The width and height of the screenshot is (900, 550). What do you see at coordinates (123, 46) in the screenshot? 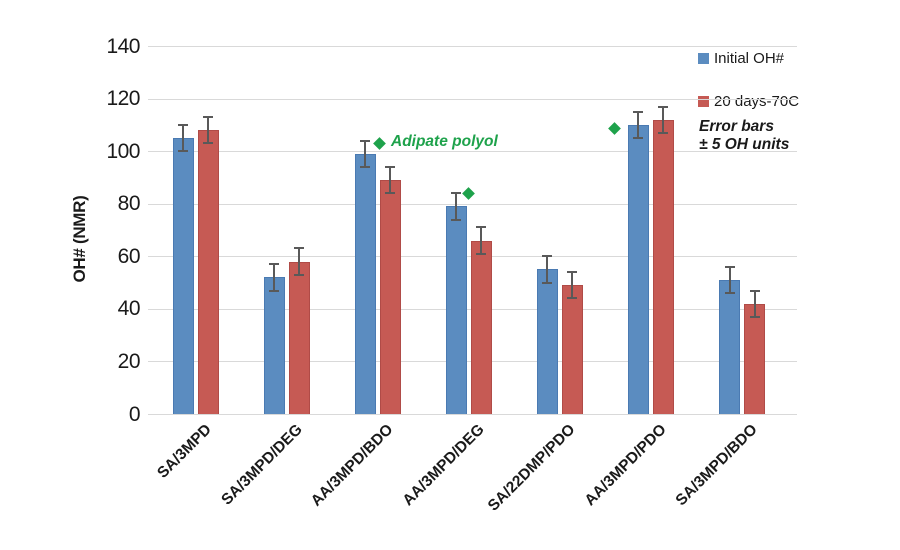
I see `y-tick-label: 140` at bounding box center [123, 46].